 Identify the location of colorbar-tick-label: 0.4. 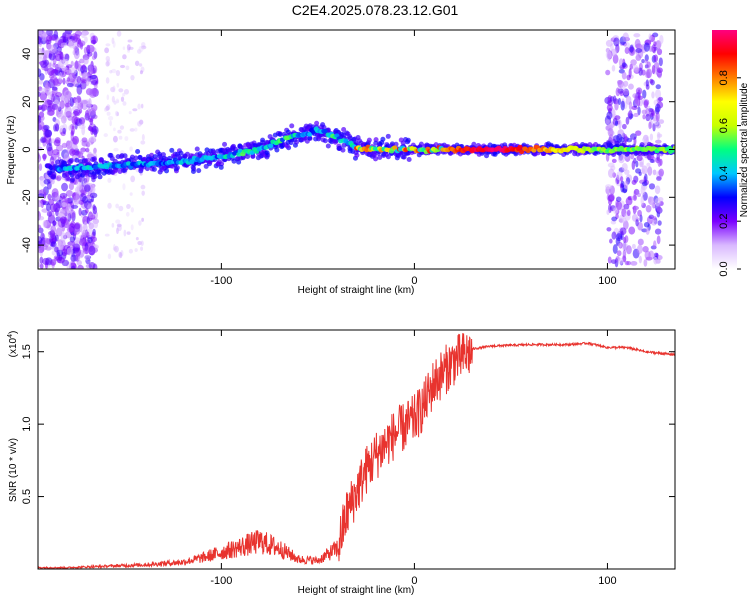
(724, 173).